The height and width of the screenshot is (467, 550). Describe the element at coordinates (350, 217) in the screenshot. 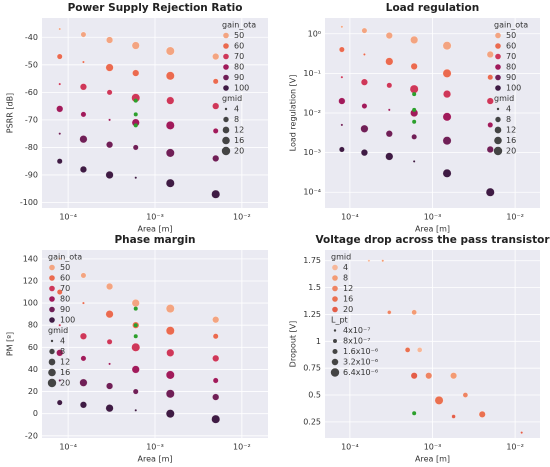

I see `x-tick-label: 10⁻⁴` at that location.